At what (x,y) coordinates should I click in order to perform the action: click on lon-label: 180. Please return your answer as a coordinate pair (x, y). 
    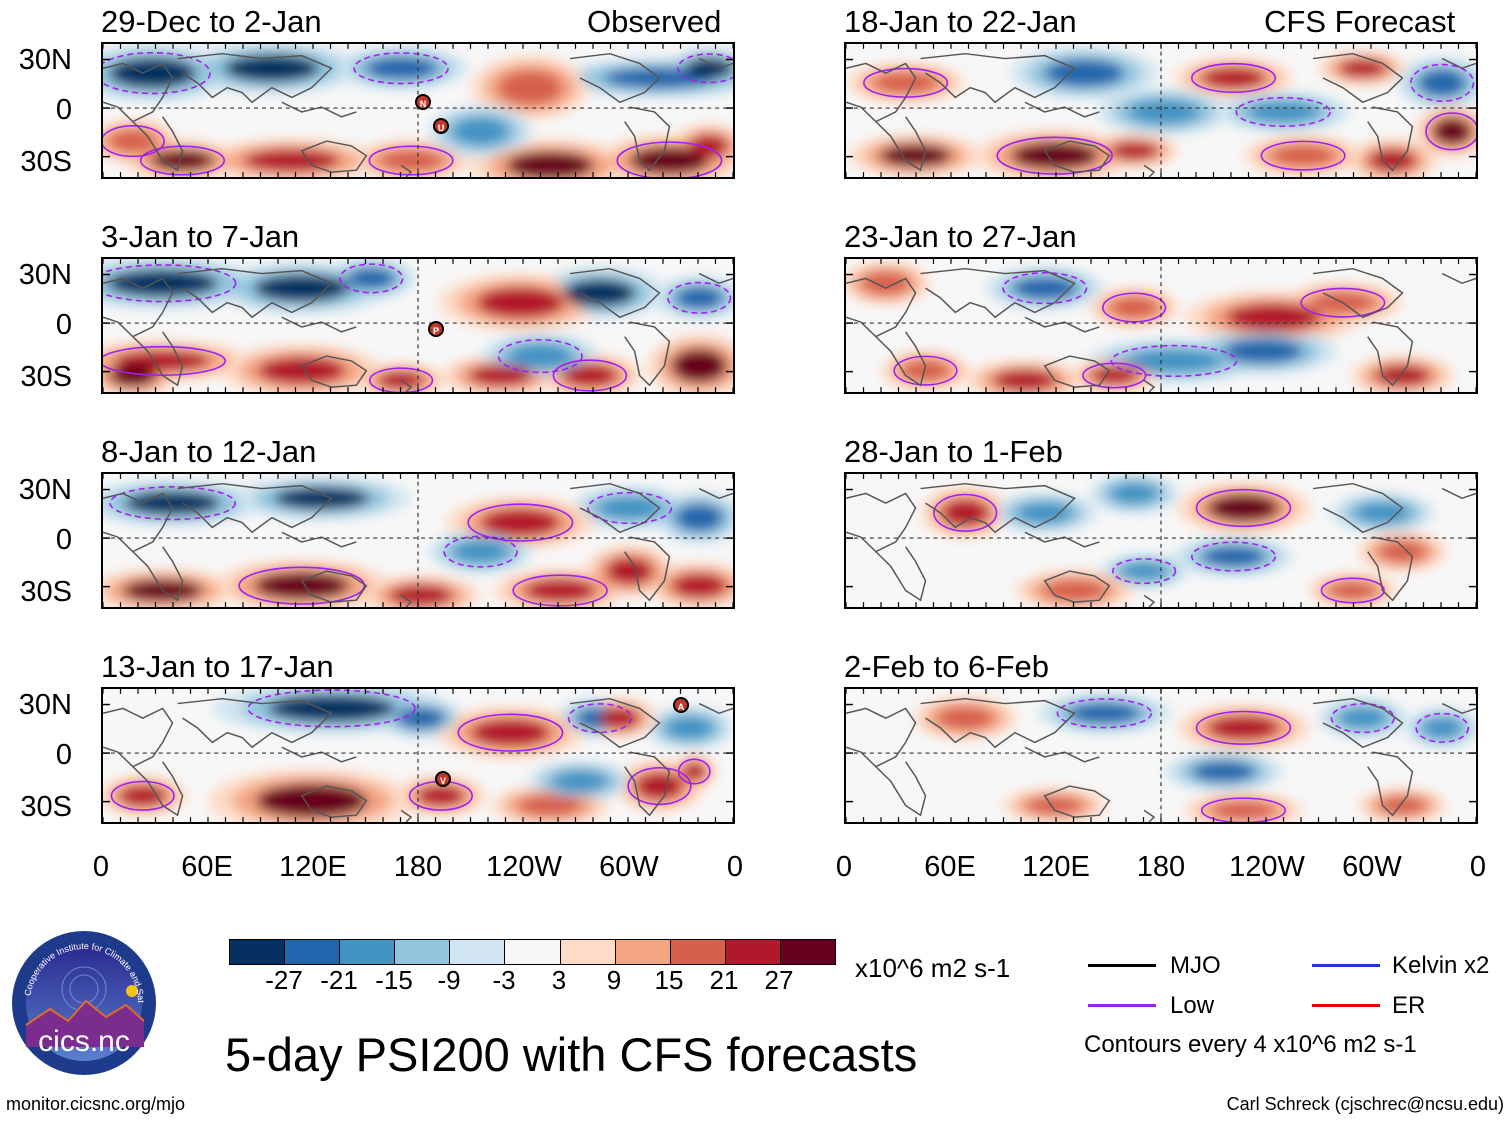
    Looking at the image, I should click on (1161, 867).